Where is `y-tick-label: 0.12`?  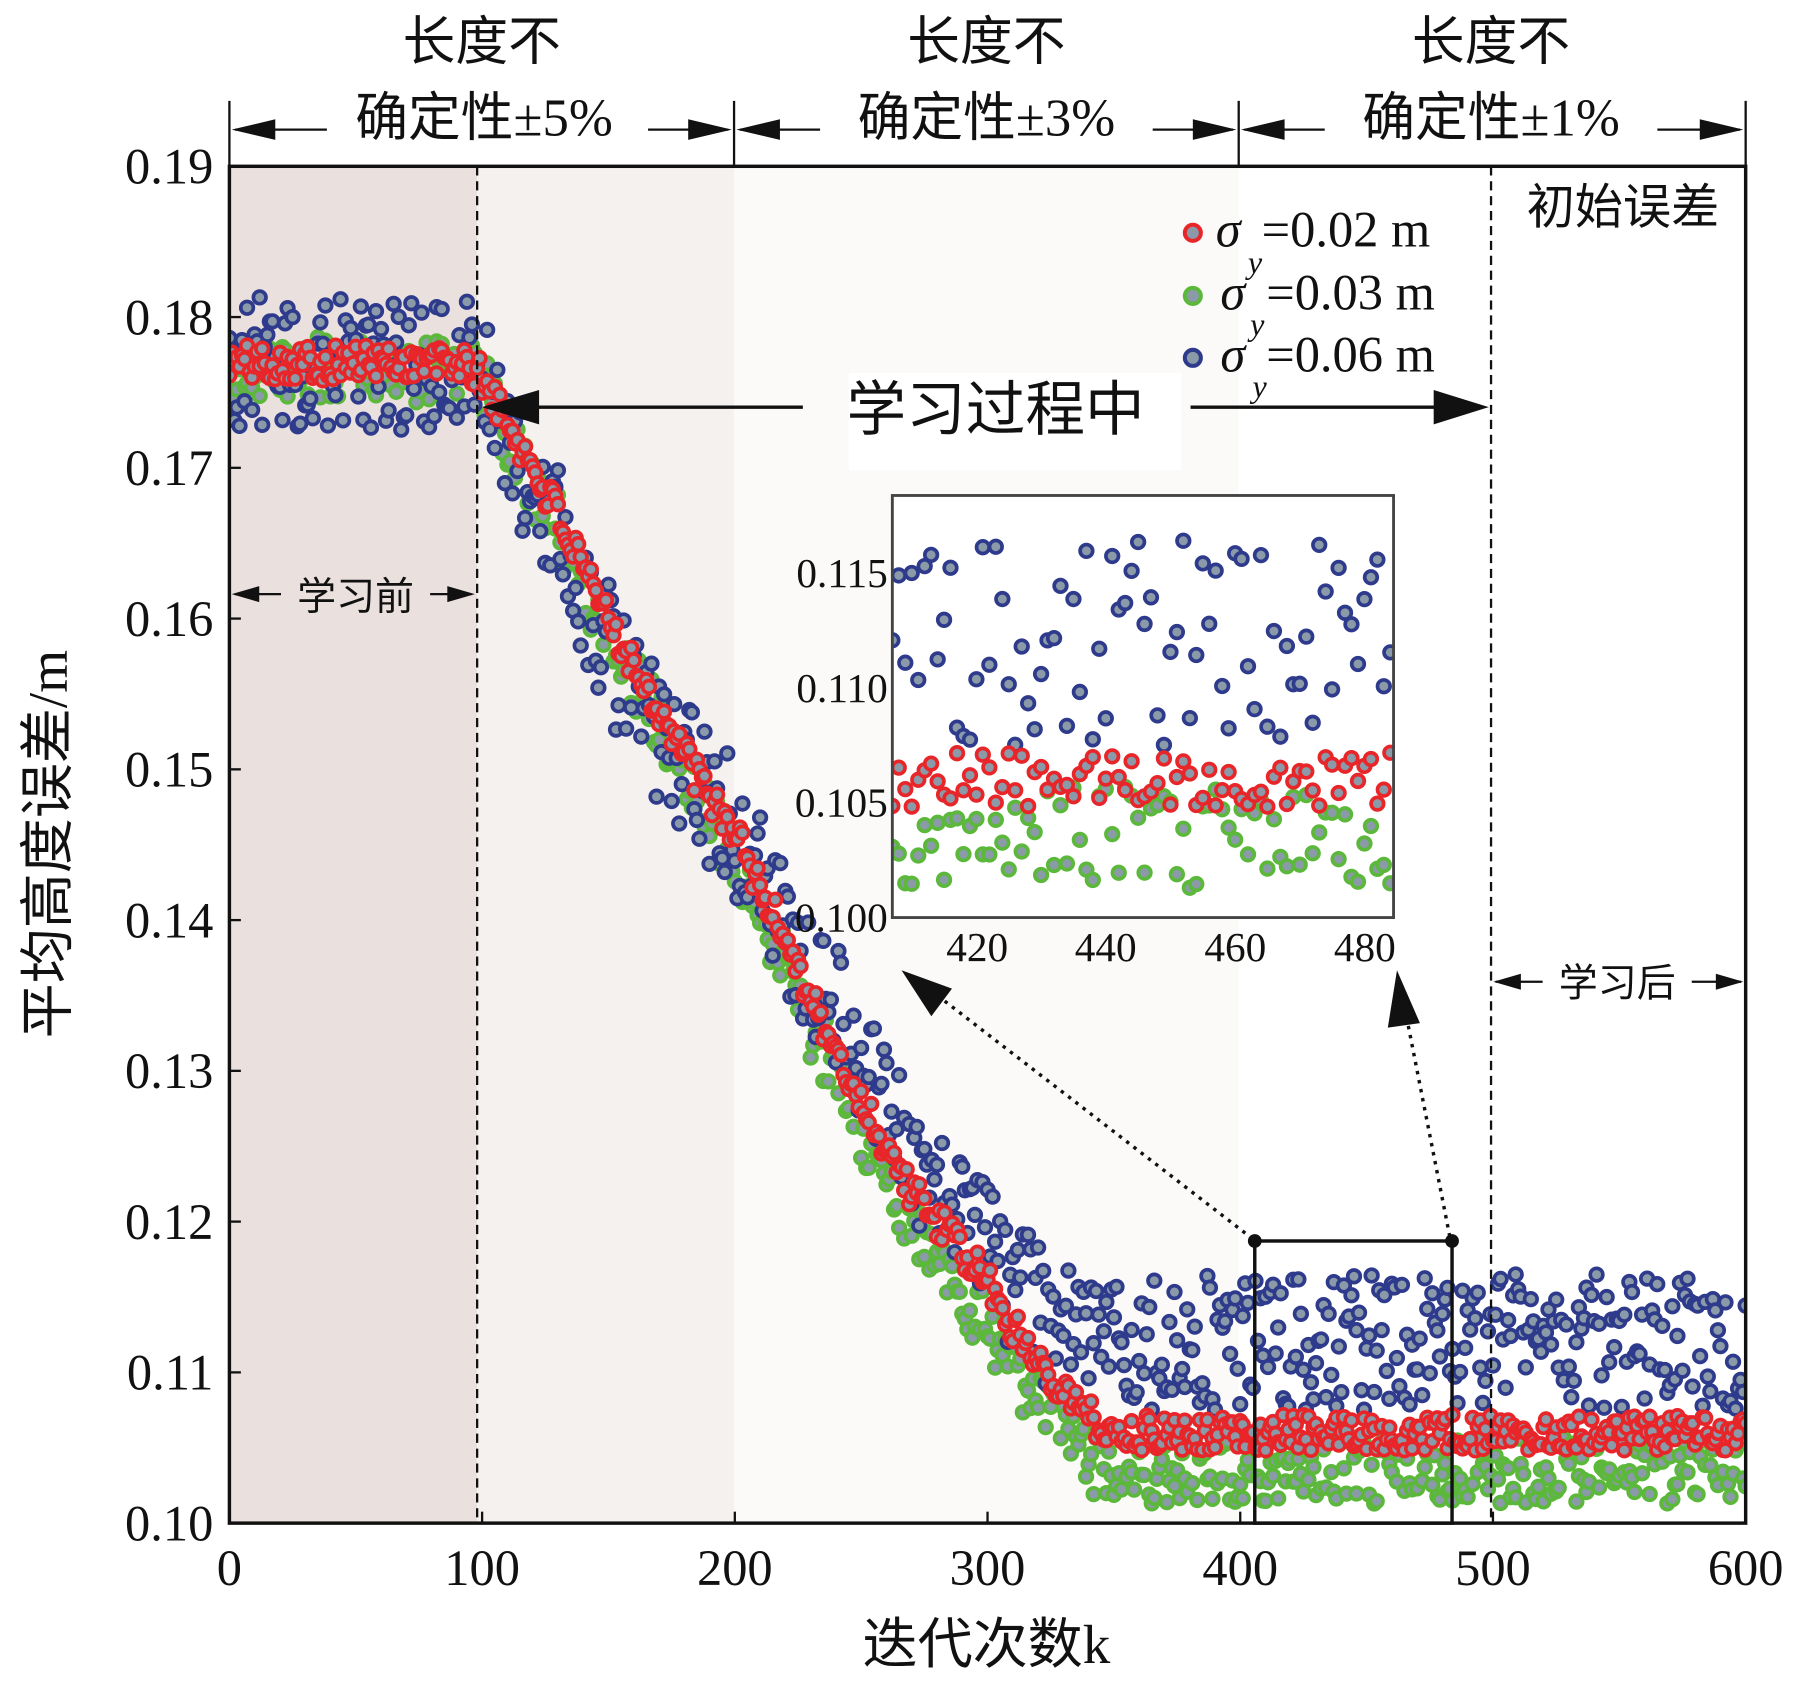 y-tick-label: 0.12 is located at coordinates (169, 1222).